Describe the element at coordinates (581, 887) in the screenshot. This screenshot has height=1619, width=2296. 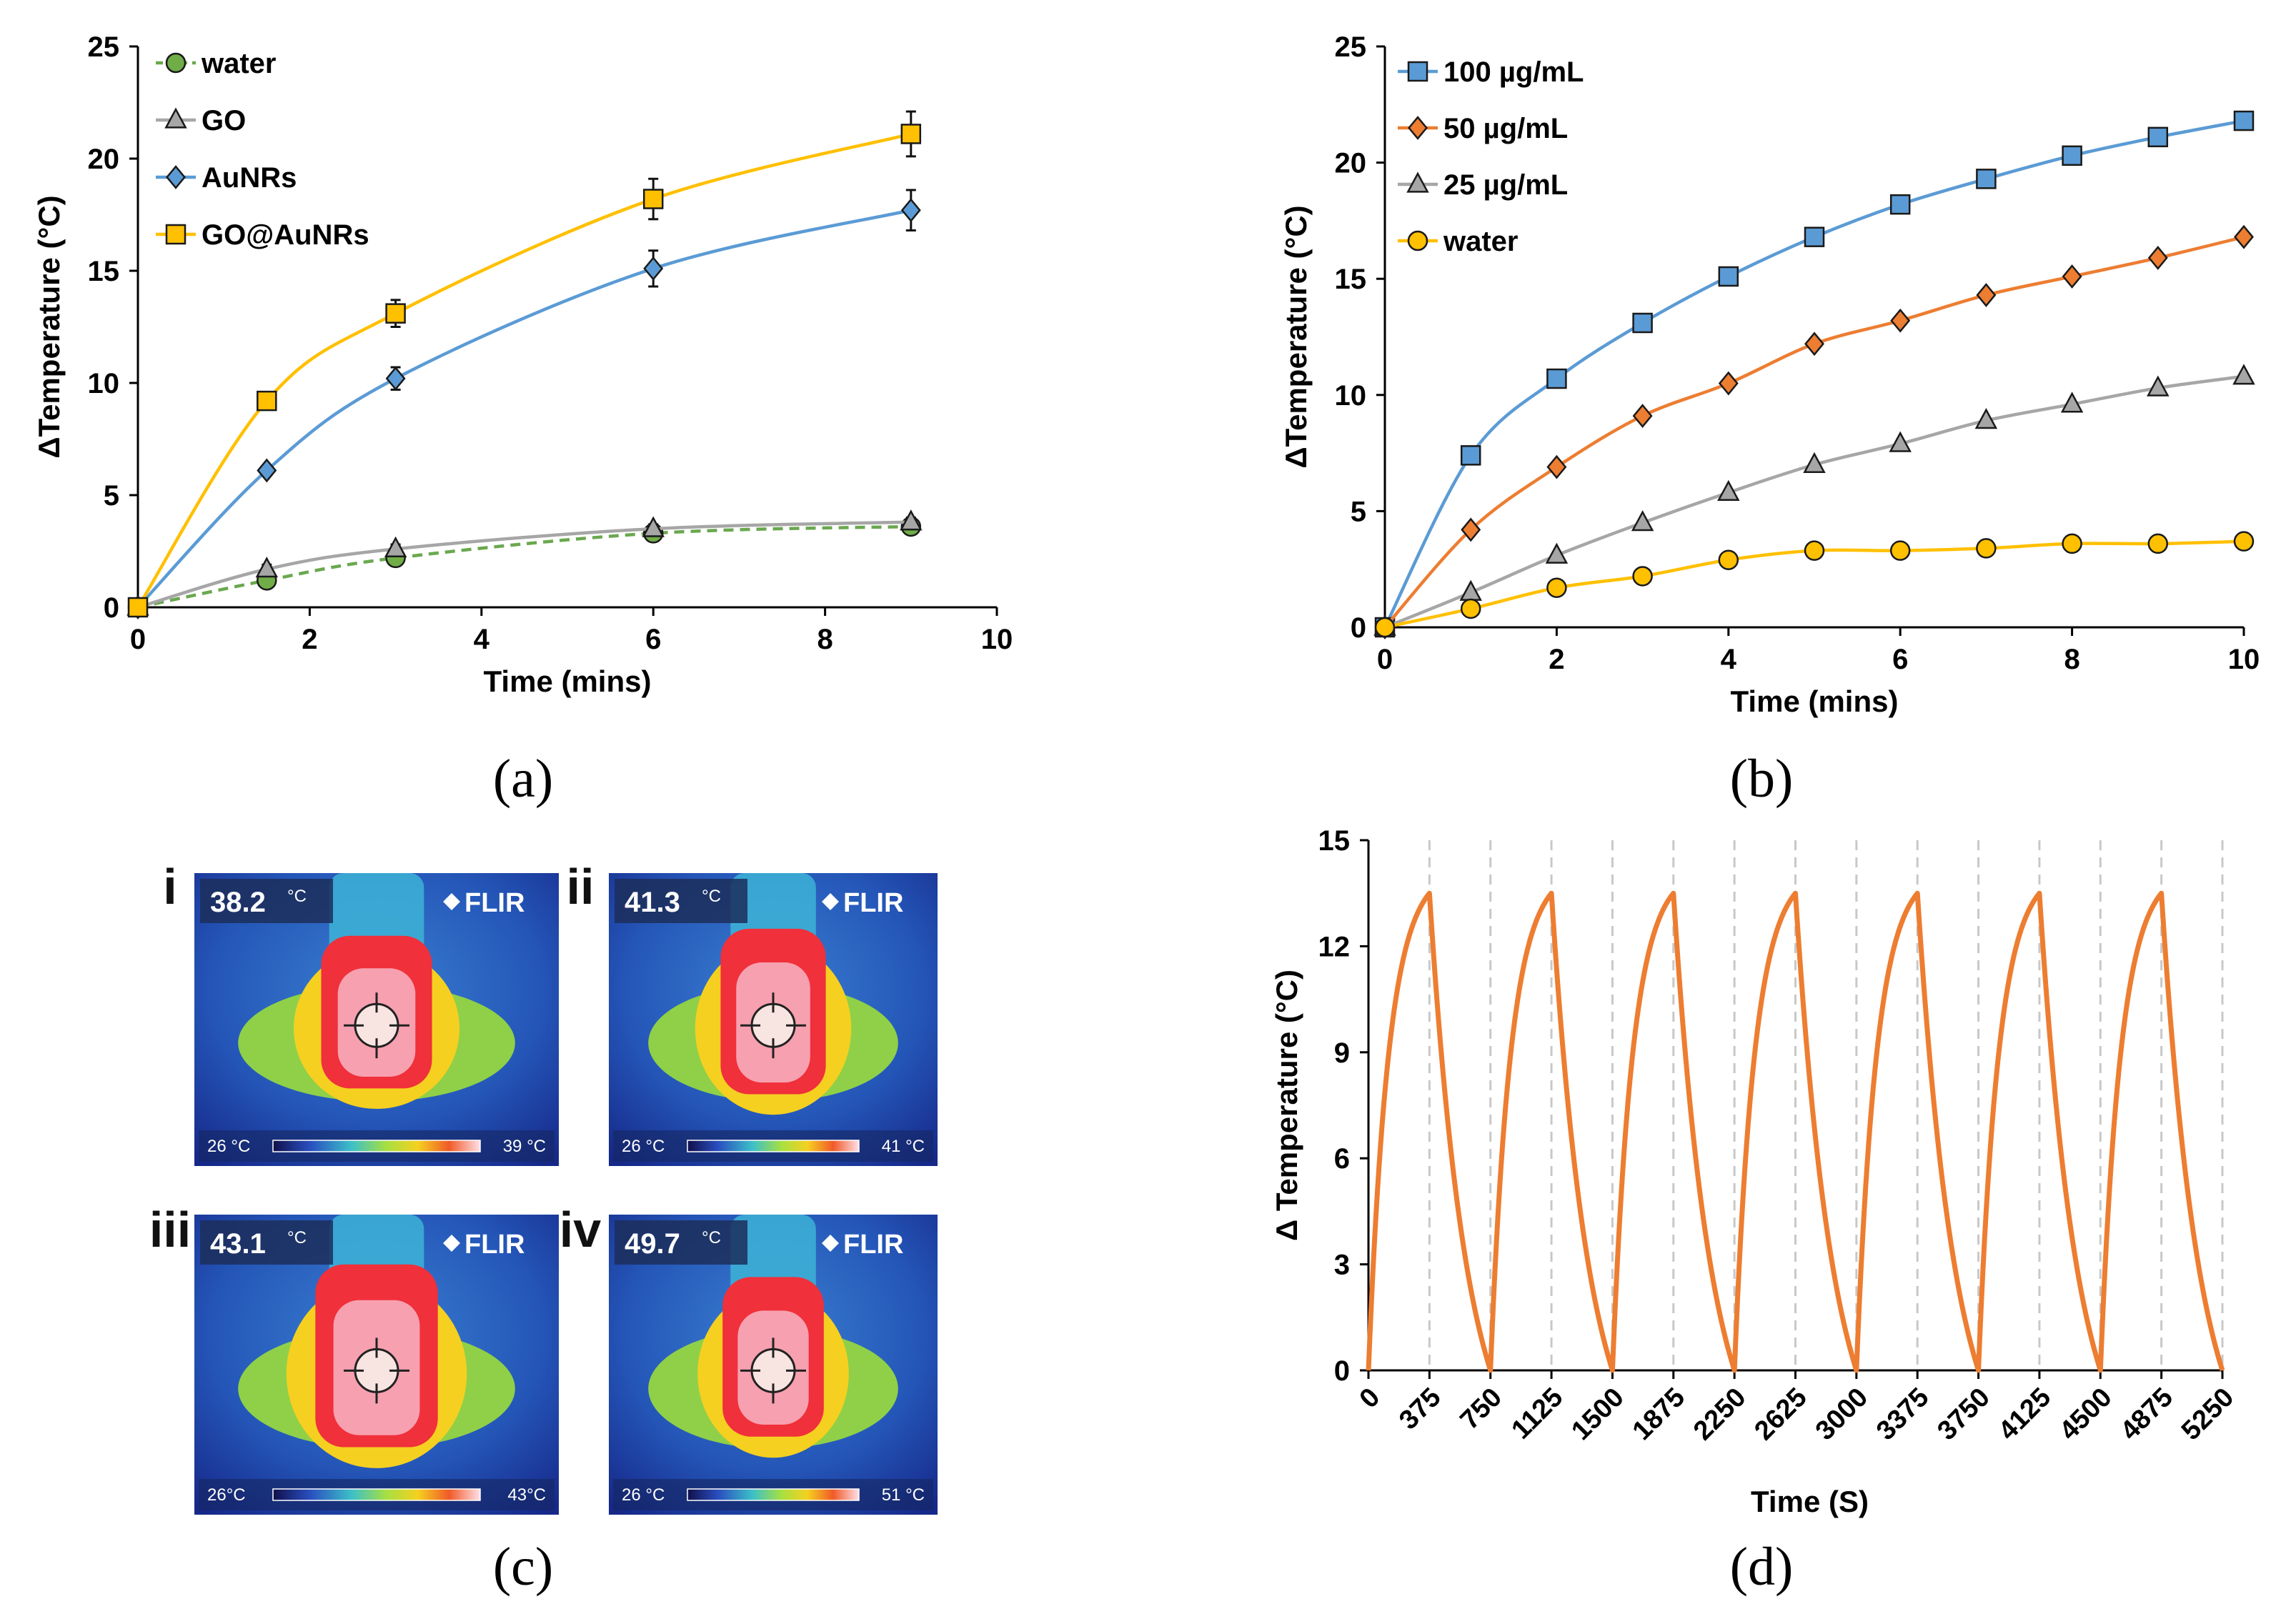
I see `thermal-image-label: ii` at that location.